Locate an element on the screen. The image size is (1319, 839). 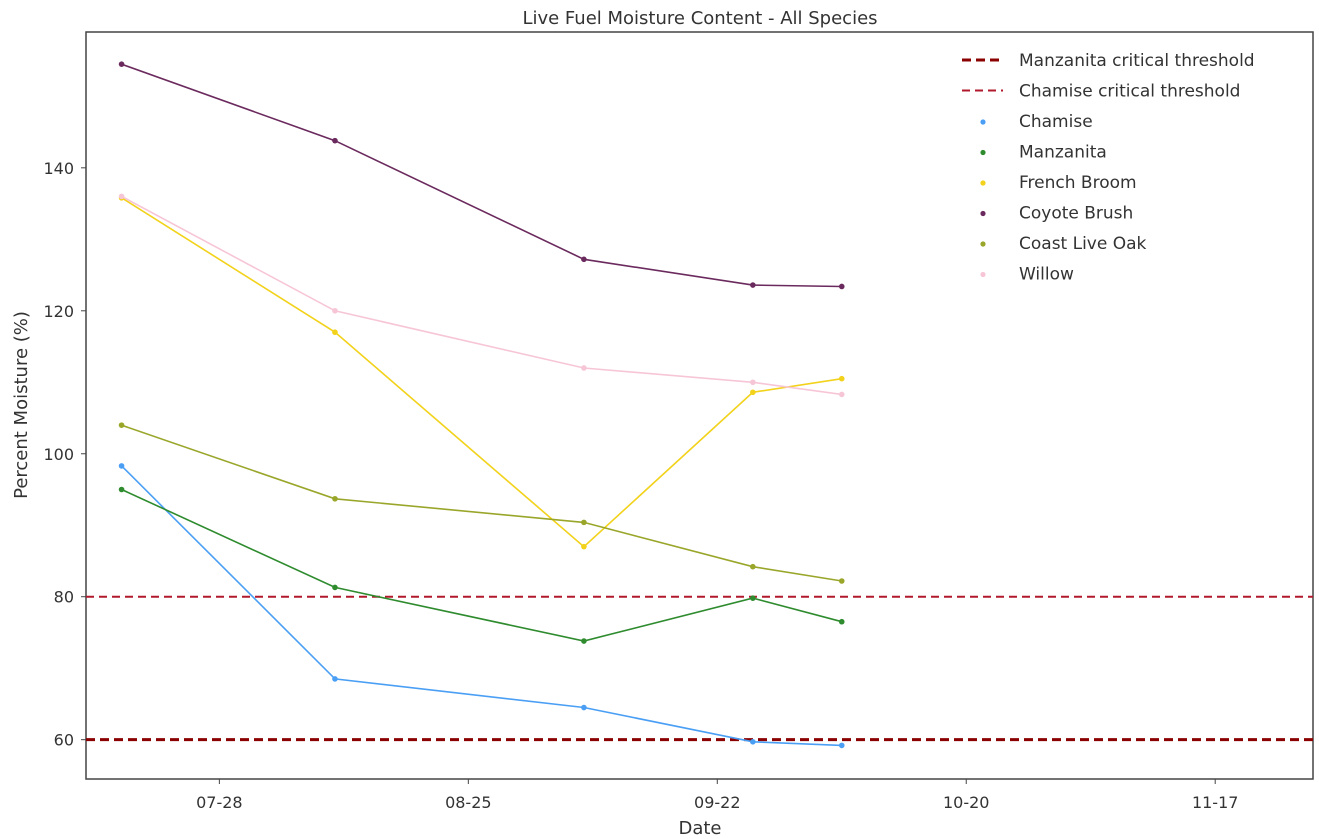
legend-label: Coast Live Oak is located at coordinates (1083, 244).